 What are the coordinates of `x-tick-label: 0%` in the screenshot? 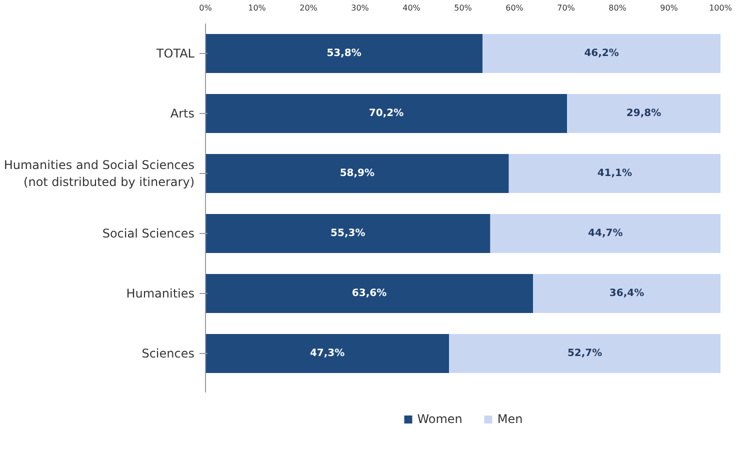 It's located at (205, 8).